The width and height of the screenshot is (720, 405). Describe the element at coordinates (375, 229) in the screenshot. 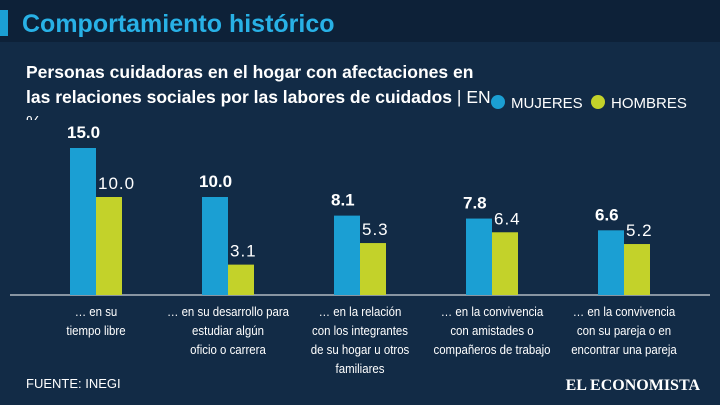

I see `value-label: 5.3` at that location.